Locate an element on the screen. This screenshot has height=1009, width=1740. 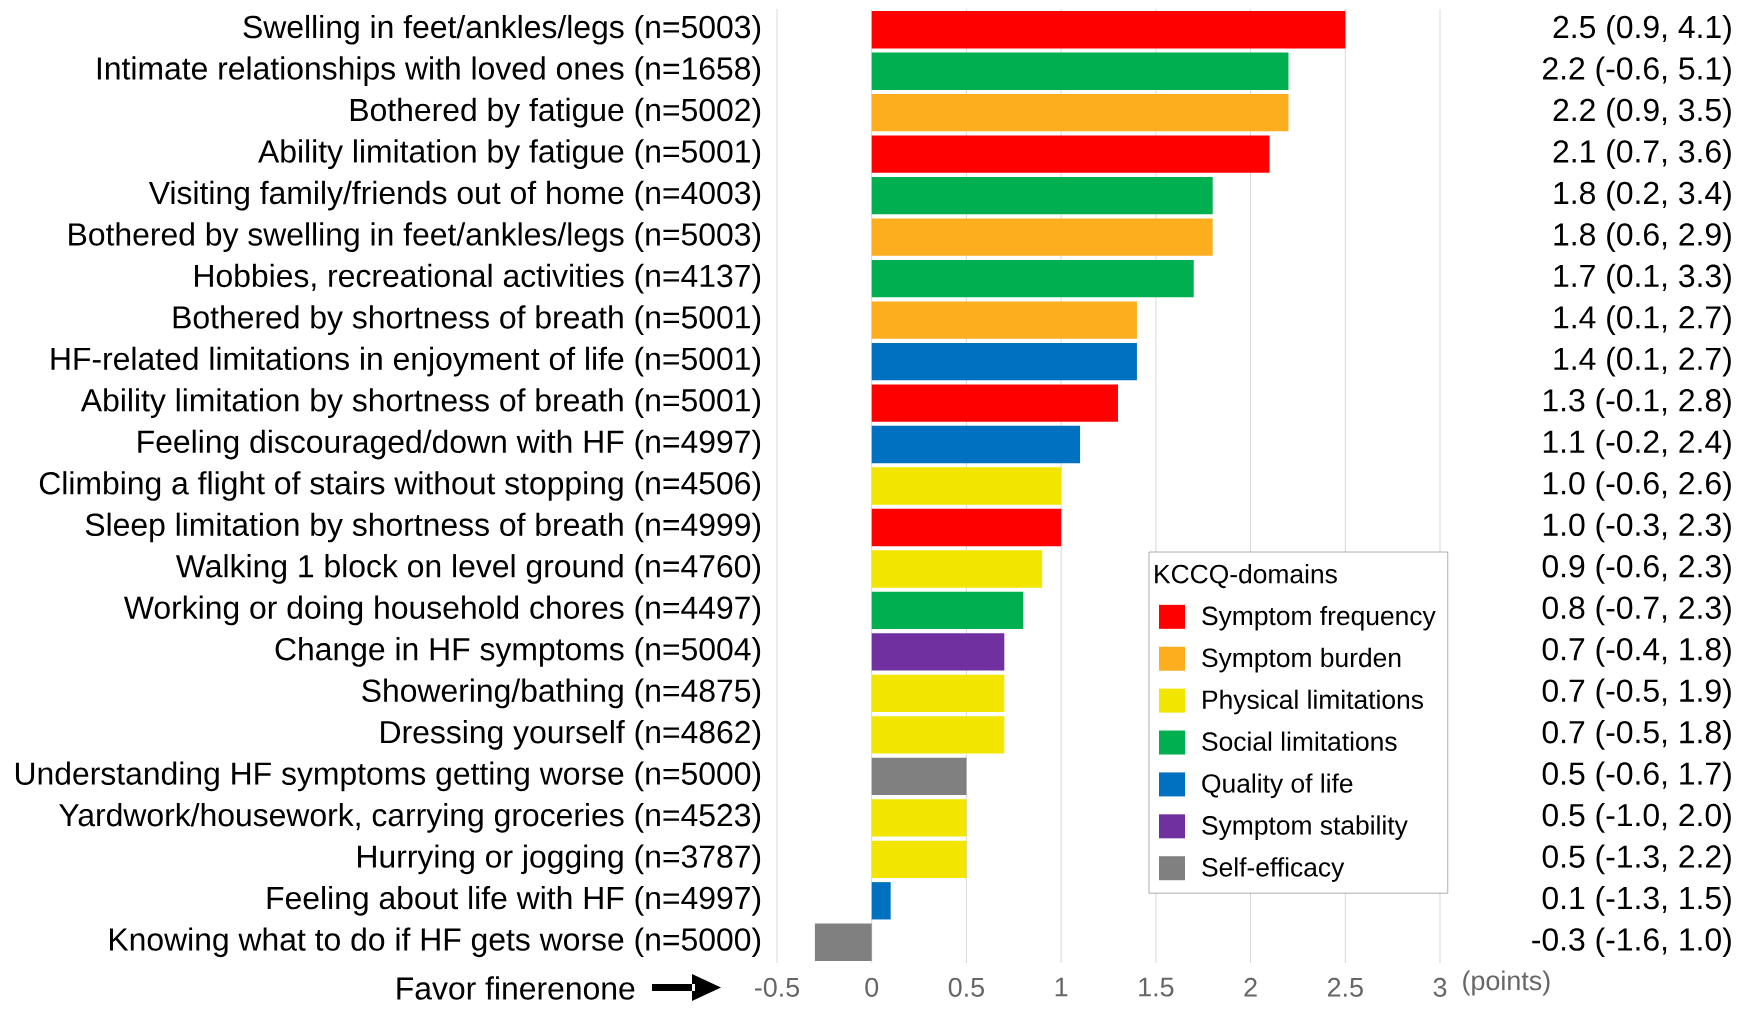
text: 0.5 (-1.3, 2.2) is located at coordinates (1636, 859).